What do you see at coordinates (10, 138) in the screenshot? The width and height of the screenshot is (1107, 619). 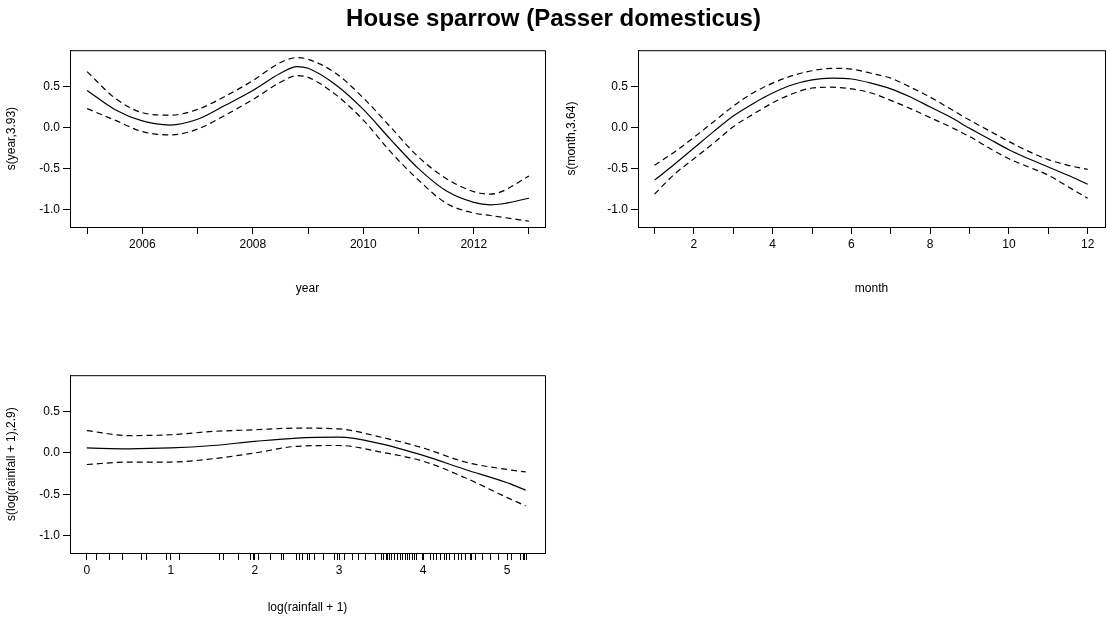 I see `y-axis-title: s(year,3.93)` at bounding box center [10, 138].